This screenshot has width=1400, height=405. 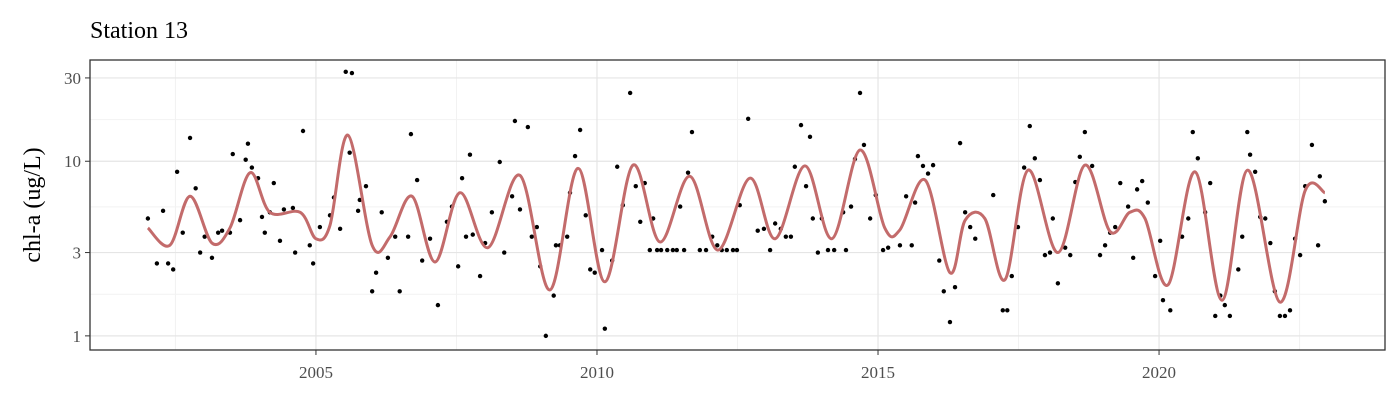 I want to click on y-axis-label: chl-a (ug/L), so click(x=33, y=204).